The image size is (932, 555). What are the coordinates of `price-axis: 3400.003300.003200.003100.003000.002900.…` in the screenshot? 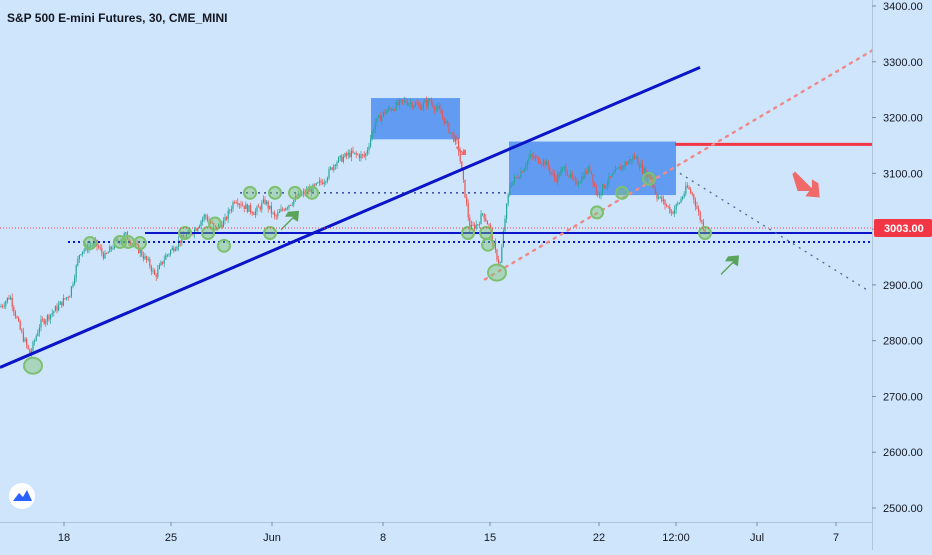 It's located at (897, 258).